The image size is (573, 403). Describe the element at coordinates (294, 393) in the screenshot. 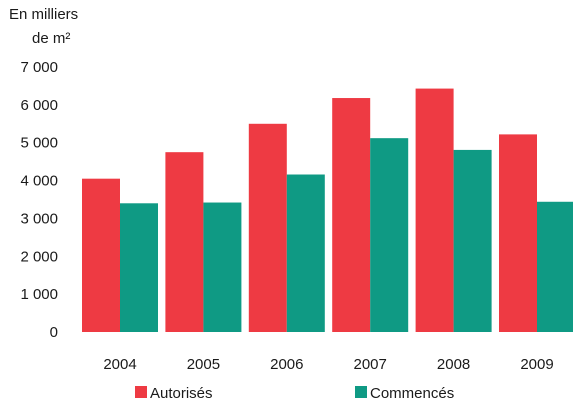

I see `legend: Autorisés Commencés` at that location.